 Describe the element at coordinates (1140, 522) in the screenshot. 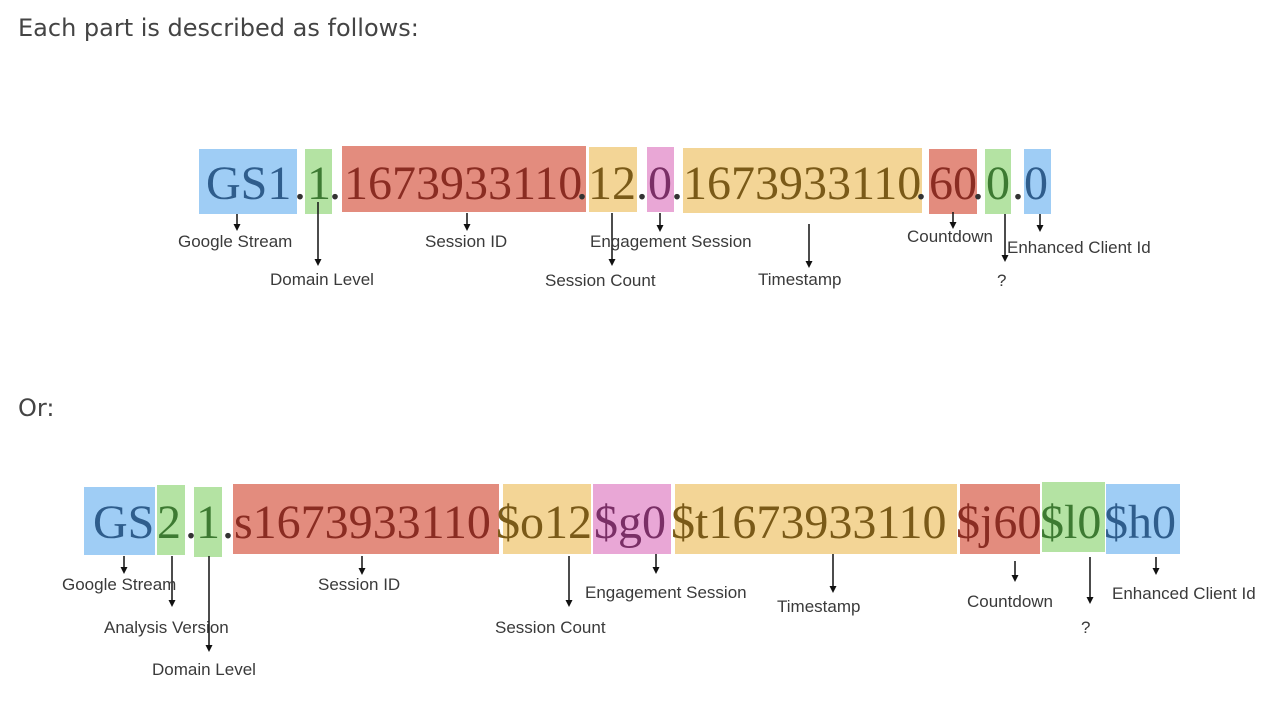

I see `diagram2-token: $h0` at that location.